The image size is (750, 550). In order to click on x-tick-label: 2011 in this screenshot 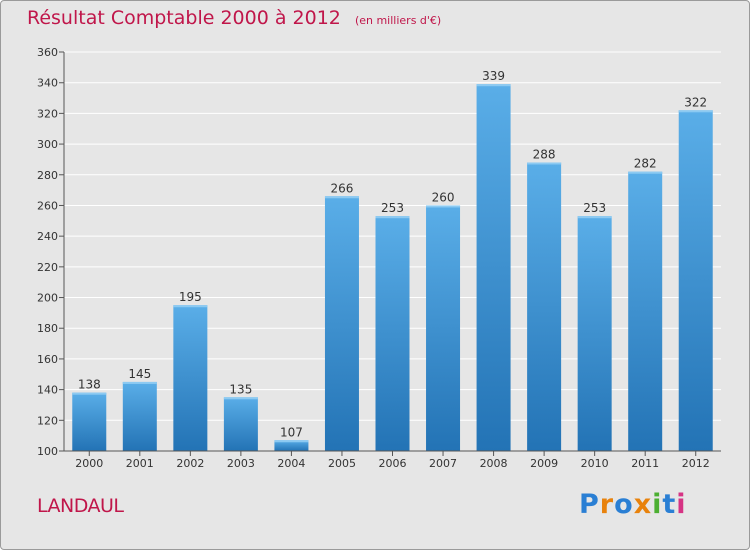, I will do `click(645, 463)`.